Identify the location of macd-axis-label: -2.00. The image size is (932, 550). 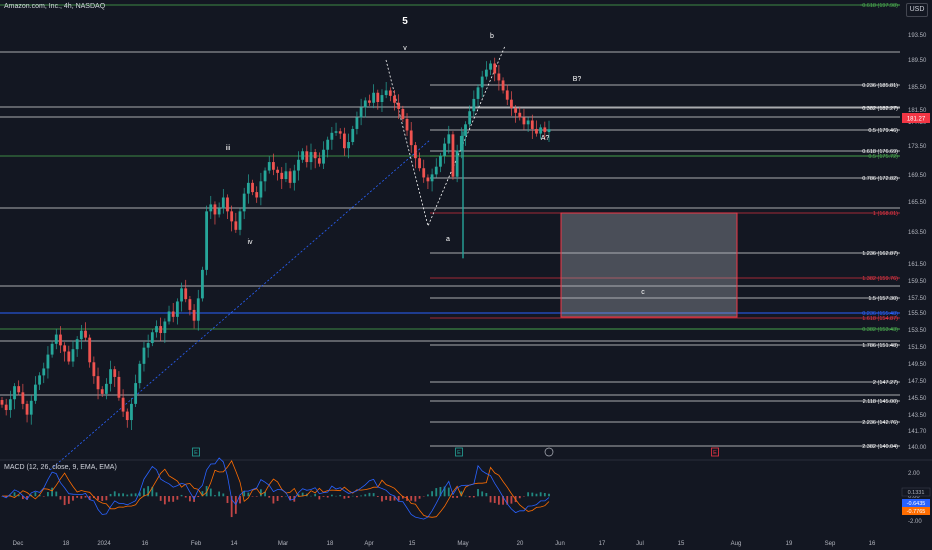
(915, 522).